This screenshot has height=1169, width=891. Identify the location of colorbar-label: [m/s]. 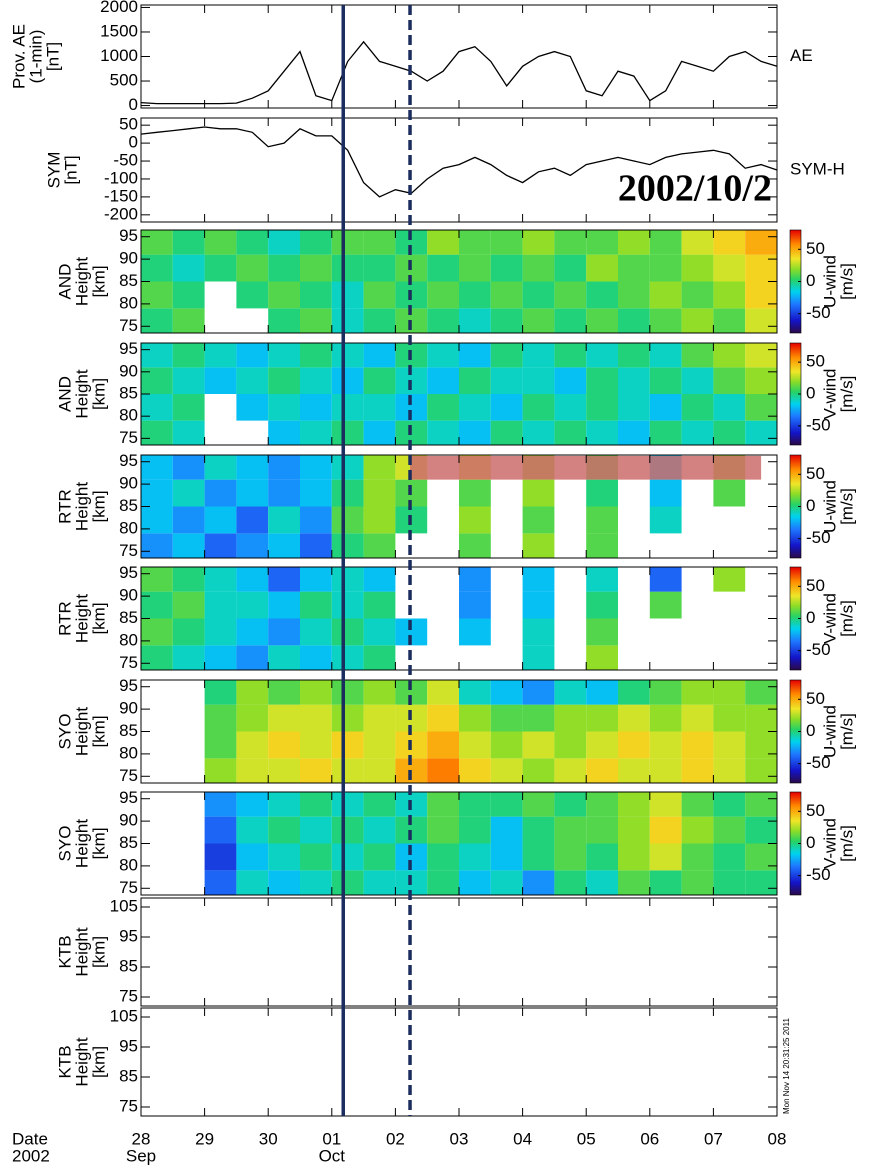
(846, 843).